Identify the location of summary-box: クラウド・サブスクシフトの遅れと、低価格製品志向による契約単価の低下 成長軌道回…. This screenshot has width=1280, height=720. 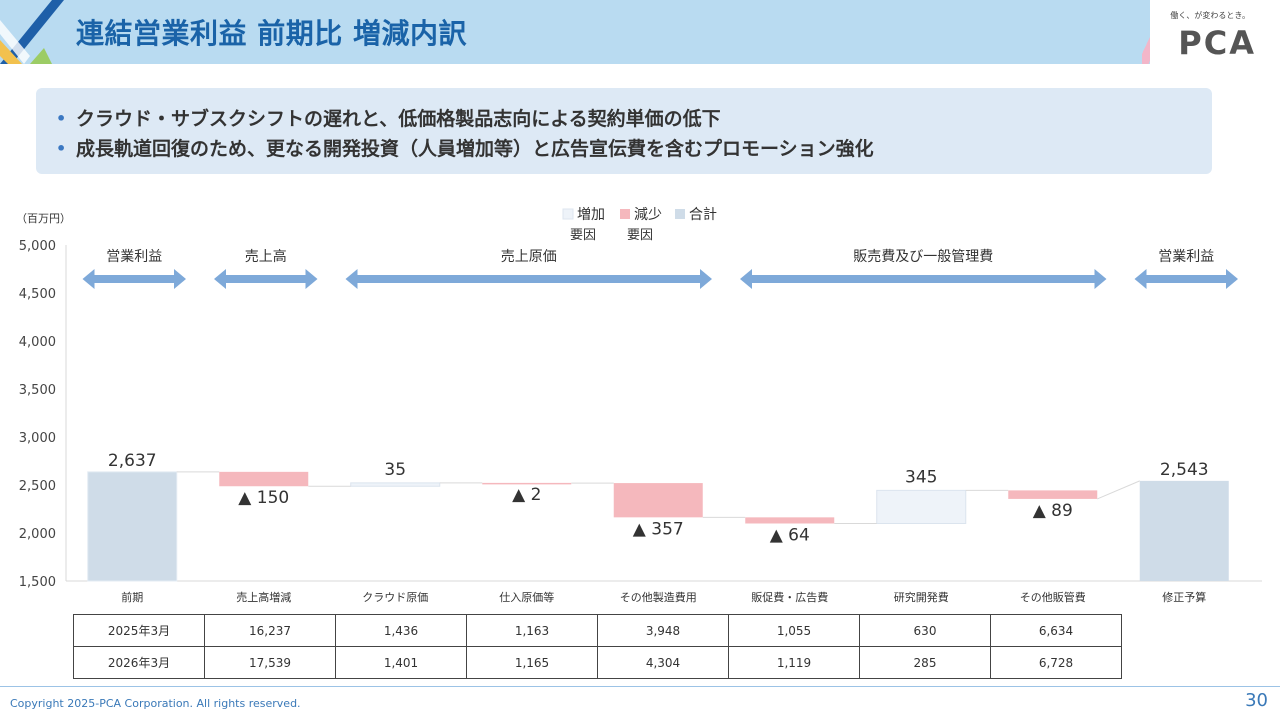
(624, 131).